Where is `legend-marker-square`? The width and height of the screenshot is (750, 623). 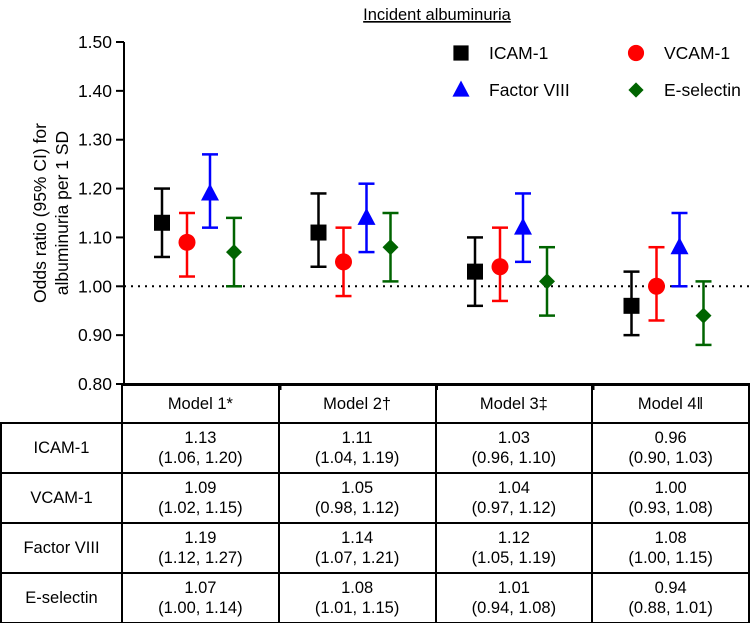 legend-marker-square is located at coordinates (461, 53).